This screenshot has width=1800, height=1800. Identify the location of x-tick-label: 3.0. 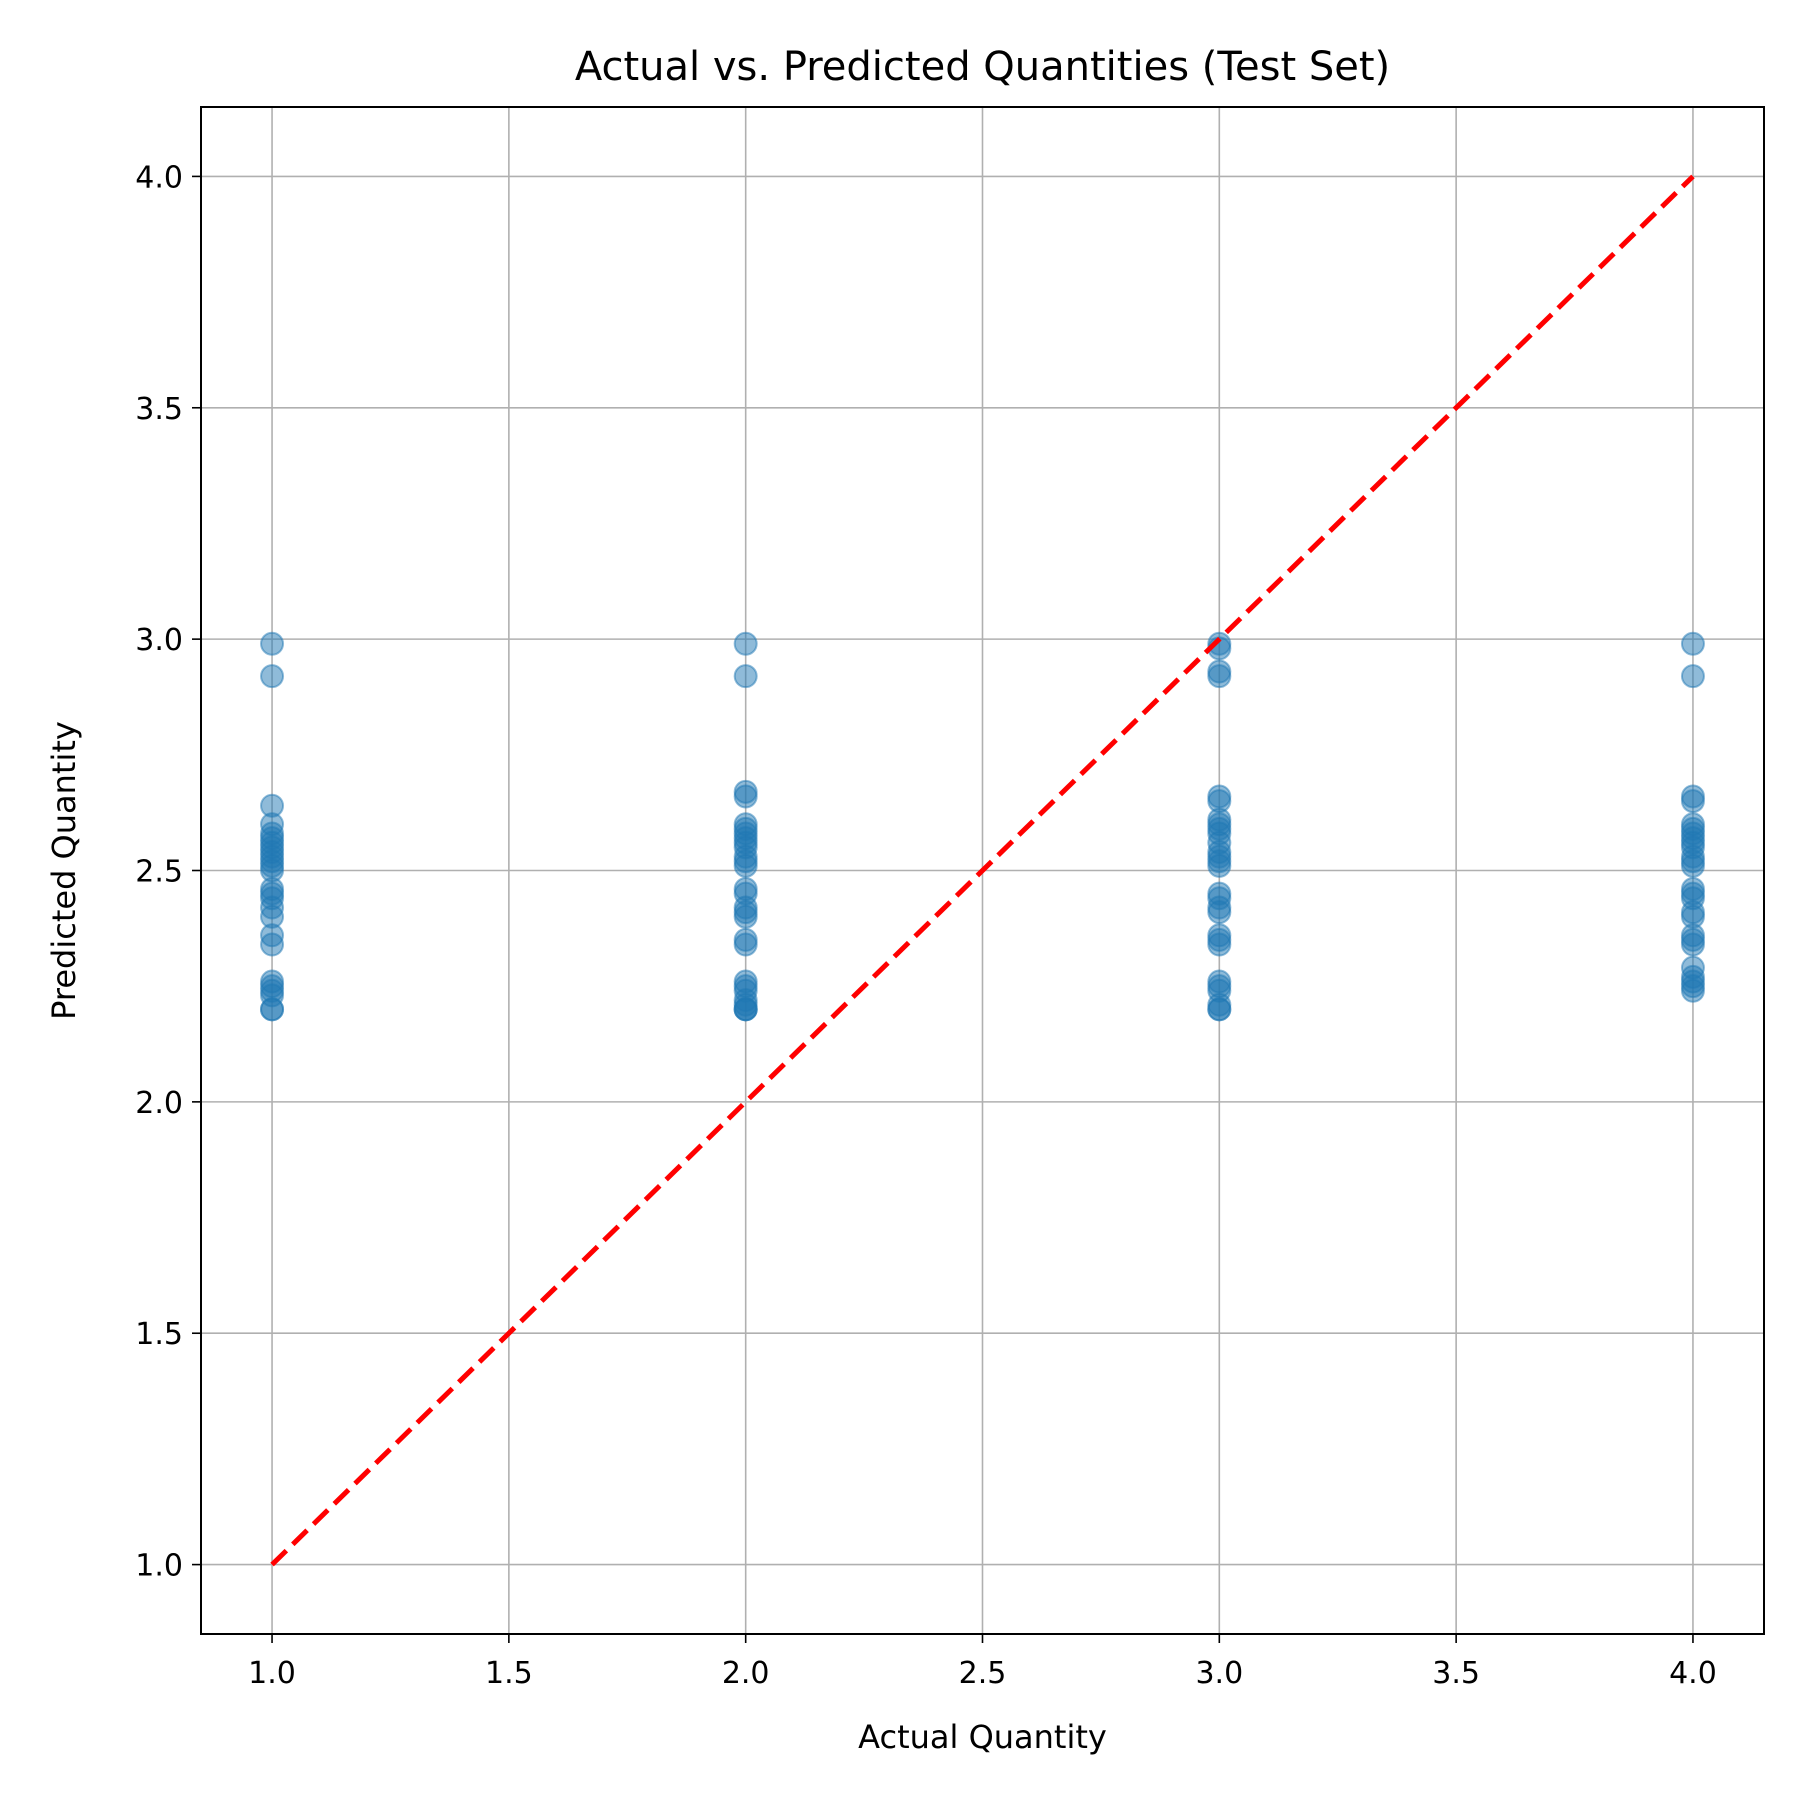
(1219, 1673).